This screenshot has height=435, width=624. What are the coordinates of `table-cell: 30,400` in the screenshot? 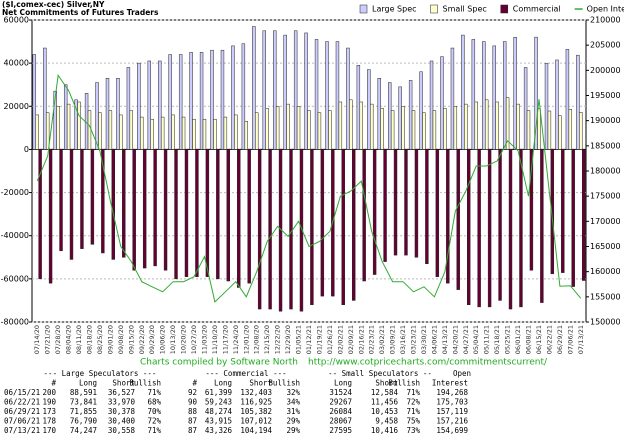 It's located at (122, 421).